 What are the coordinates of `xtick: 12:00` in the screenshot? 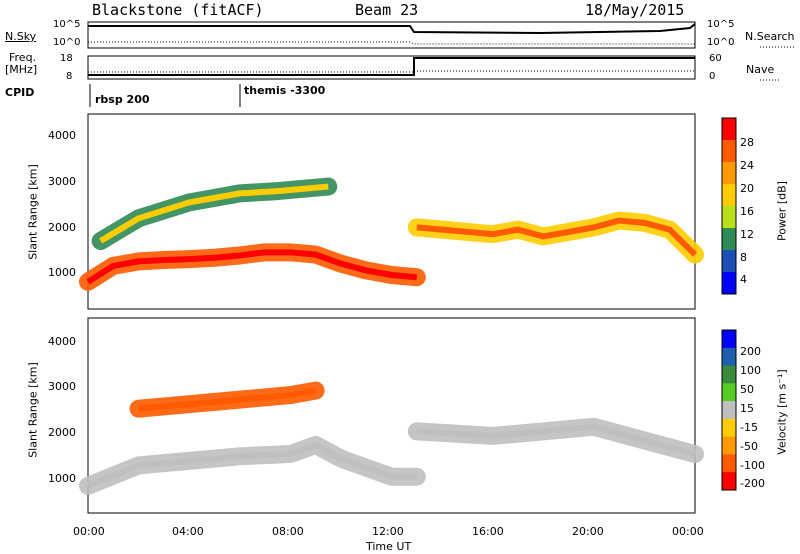 It's located at (388, 531).